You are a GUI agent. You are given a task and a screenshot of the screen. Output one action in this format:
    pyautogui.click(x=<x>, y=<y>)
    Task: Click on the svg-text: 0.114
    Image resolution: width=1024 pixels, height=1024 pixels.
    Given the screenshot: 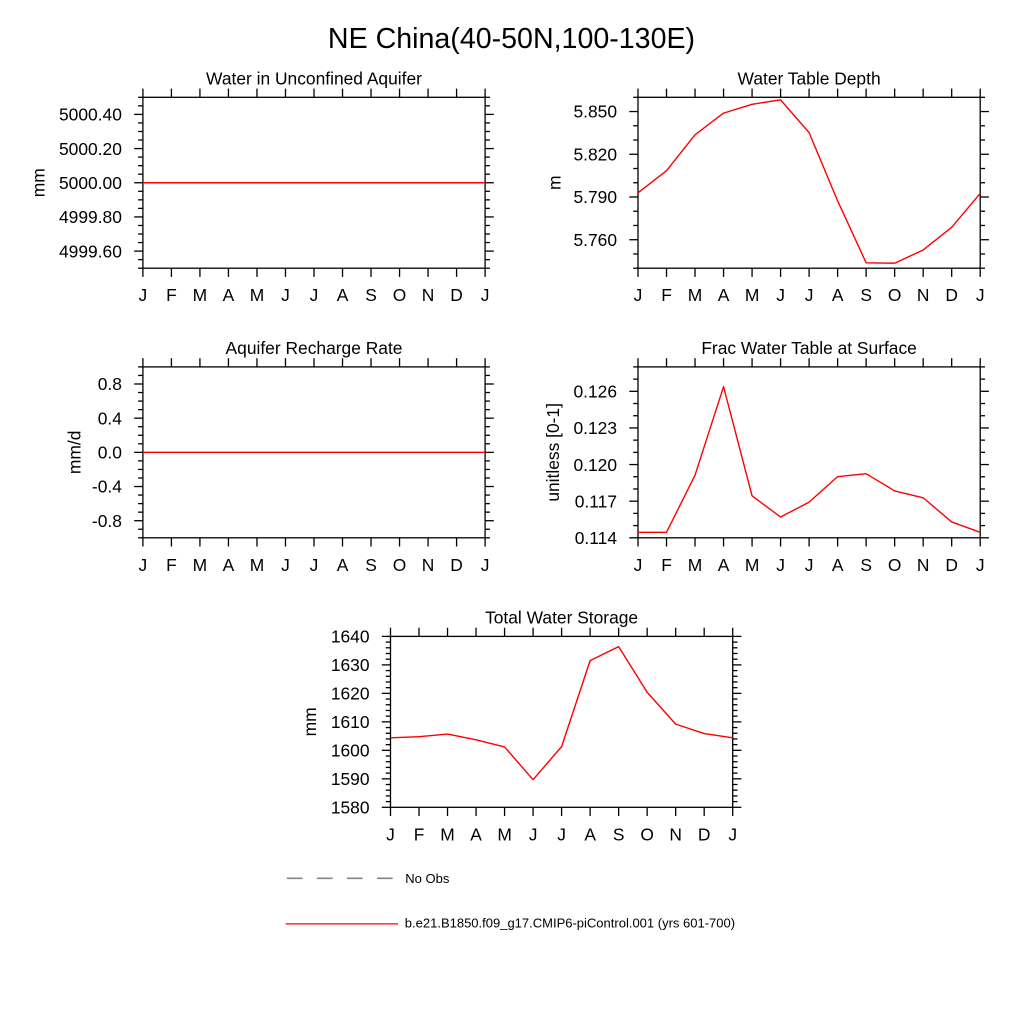 What is the action you would take?
    pyautogui.click(x=596, y=538)
    